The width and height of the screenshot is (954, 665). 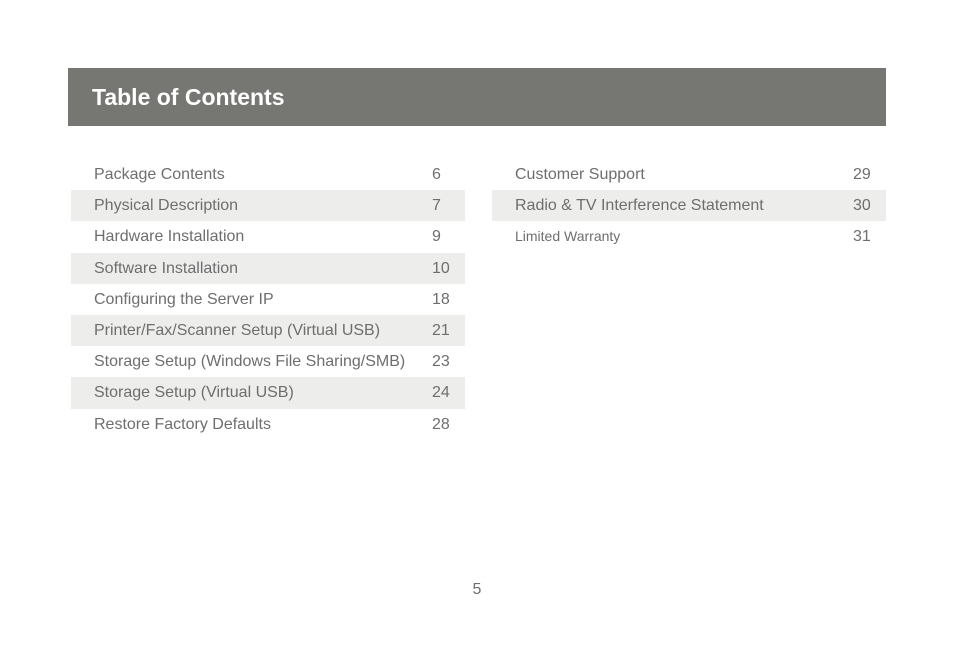 I want to click on toc-entry-page: 23, so click(x=441, y=362).